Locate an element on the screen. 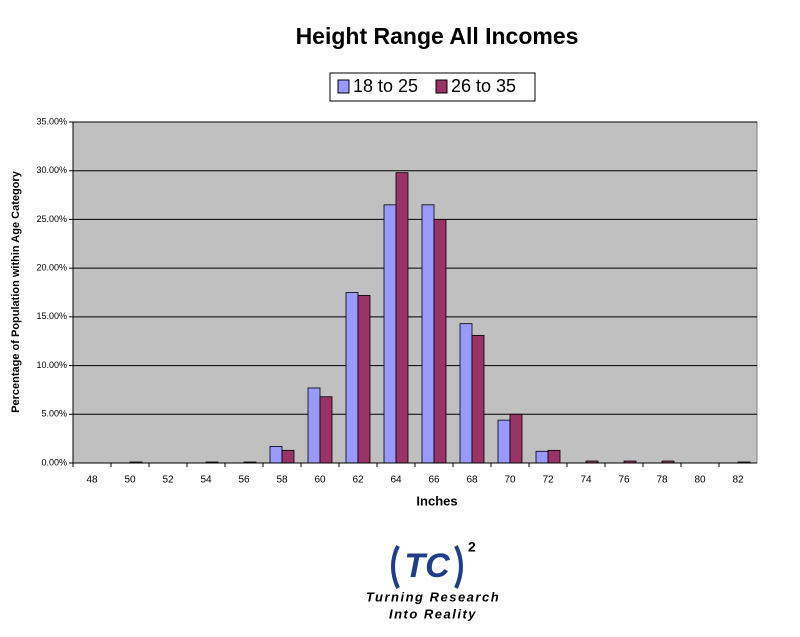  x-tick-label: 60 is located at coordinates (320, 480).